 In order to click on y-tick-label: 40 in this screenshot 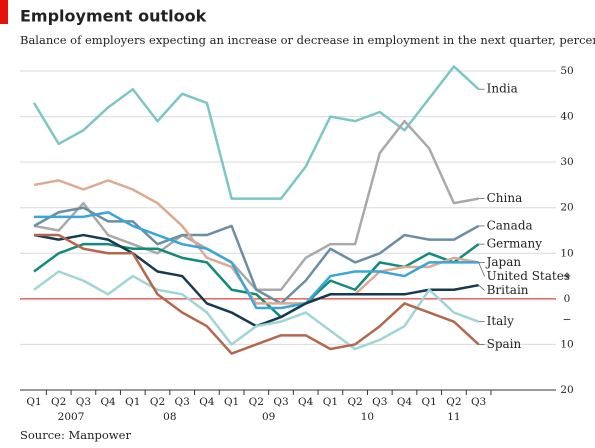, I will do `click(566, 117)`.